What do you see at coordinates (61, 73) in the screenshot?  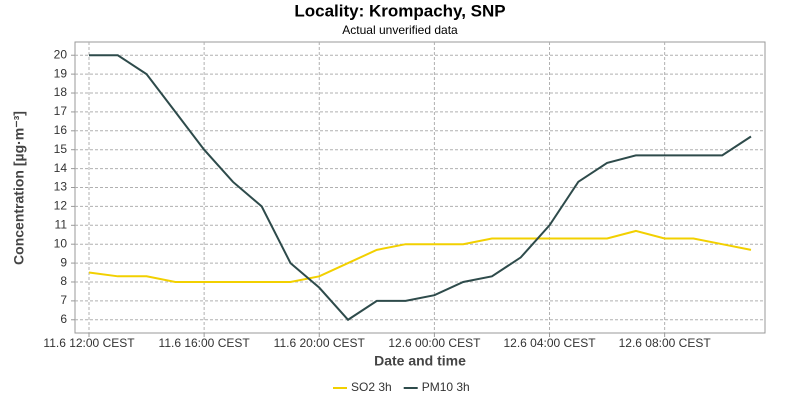 I see `y-tick-label: 19` at bounding box center [61, 73].